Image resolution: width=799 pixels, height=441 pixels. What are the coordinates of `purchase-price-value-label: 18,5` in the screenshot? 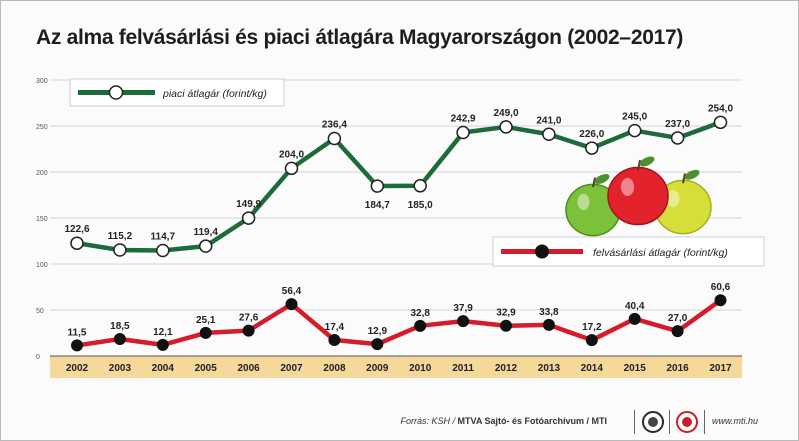 It's located at (120, 326).